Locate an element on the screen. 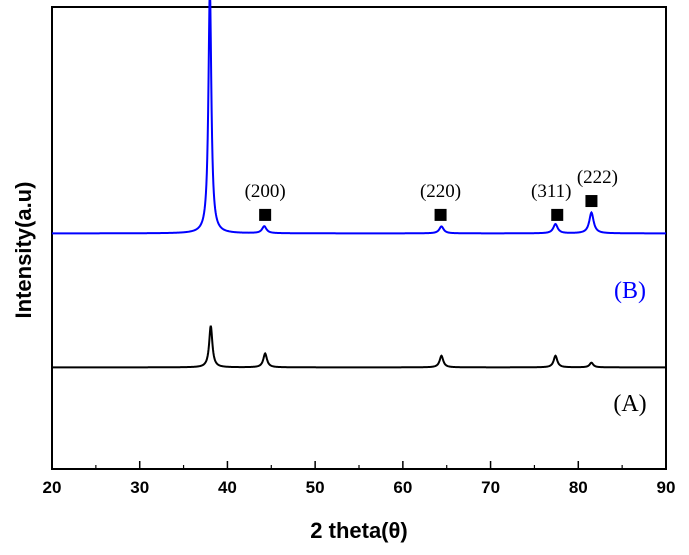 Image resolution: width=689 pixels, height=555 pixels. x-tick-label: 30 is located at coordinates (139, 487).